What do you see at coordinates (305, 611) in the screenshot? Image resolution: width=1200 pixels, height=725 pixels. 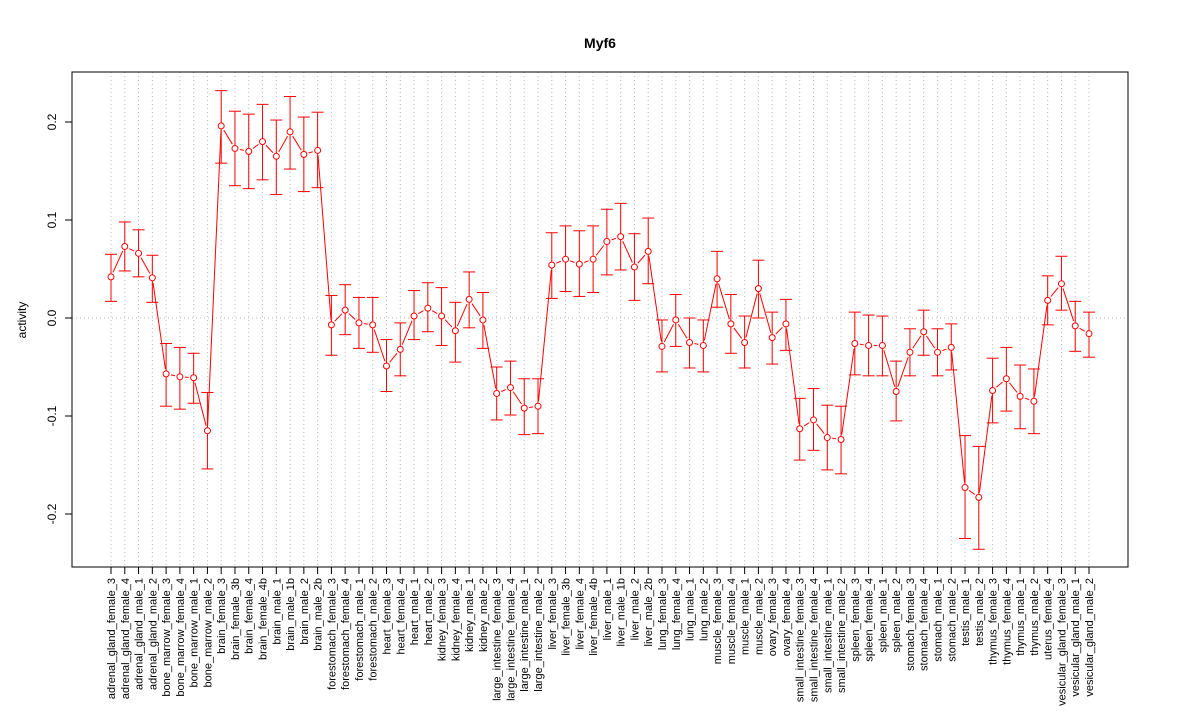 I see `x-tick-label: brain_male_2` at bounding box center [305, 611].